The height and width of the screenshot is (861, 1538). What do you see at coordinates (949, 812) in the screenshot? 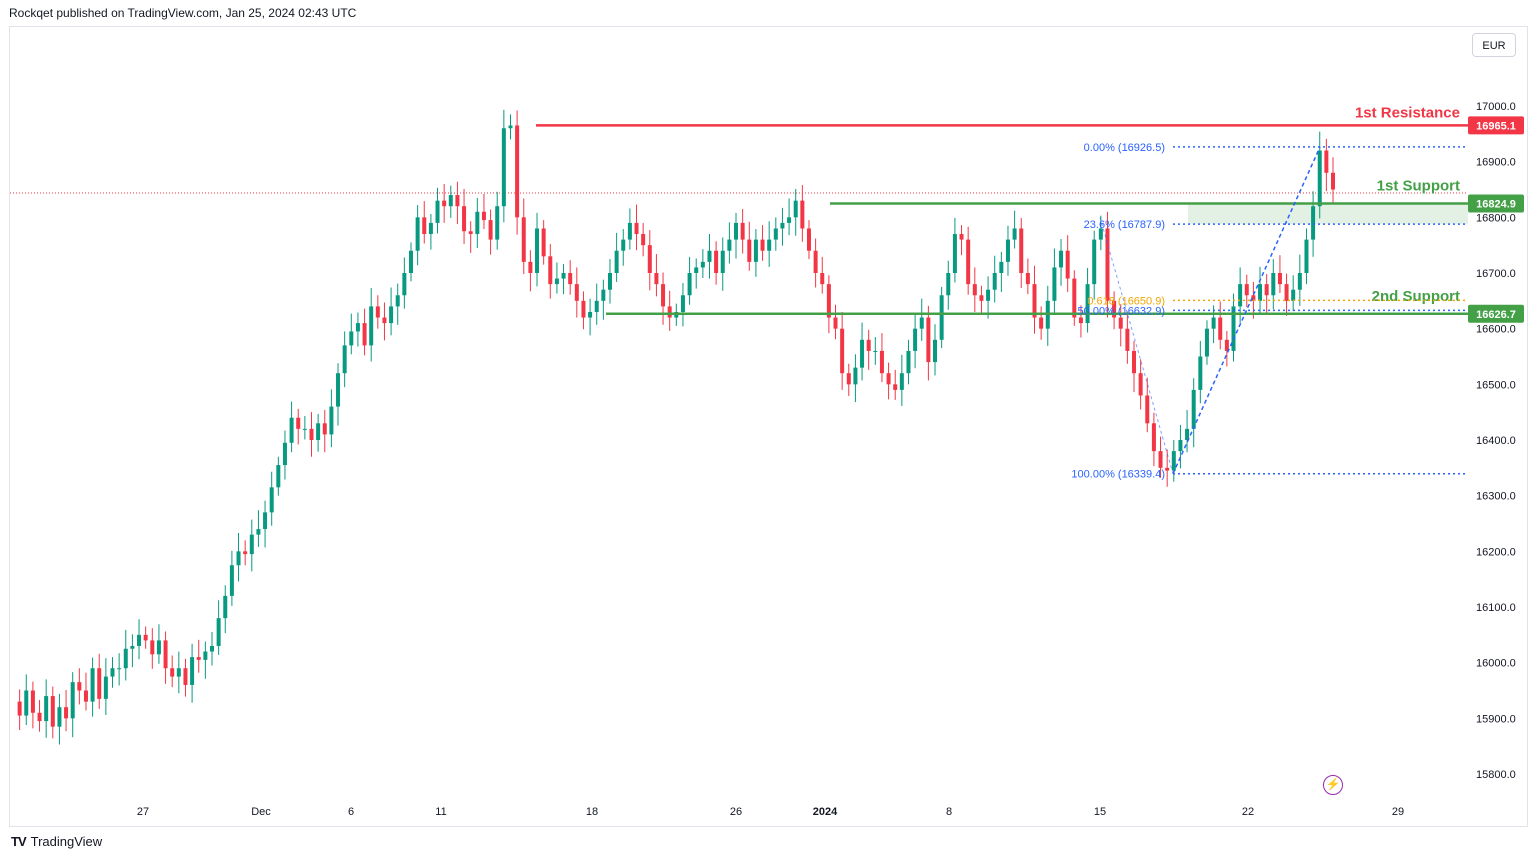
I see `x-tick-label: 8` at bounding box center [949, 812].